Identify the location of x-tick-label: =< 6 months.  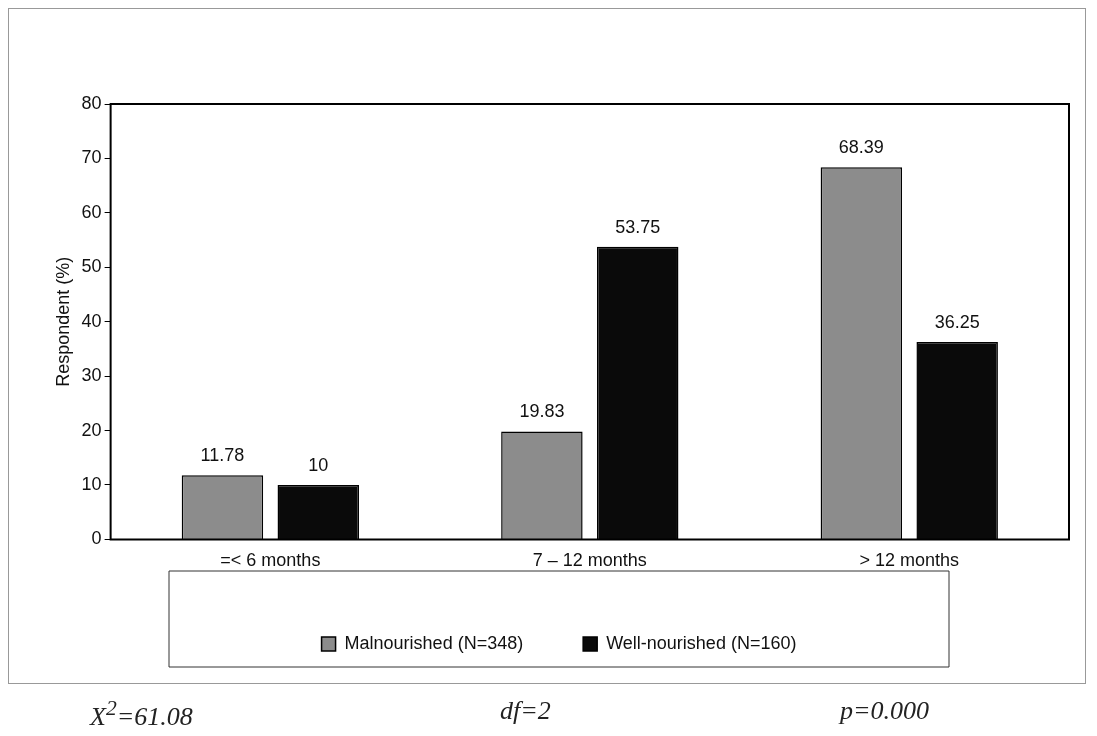
(270, 560).